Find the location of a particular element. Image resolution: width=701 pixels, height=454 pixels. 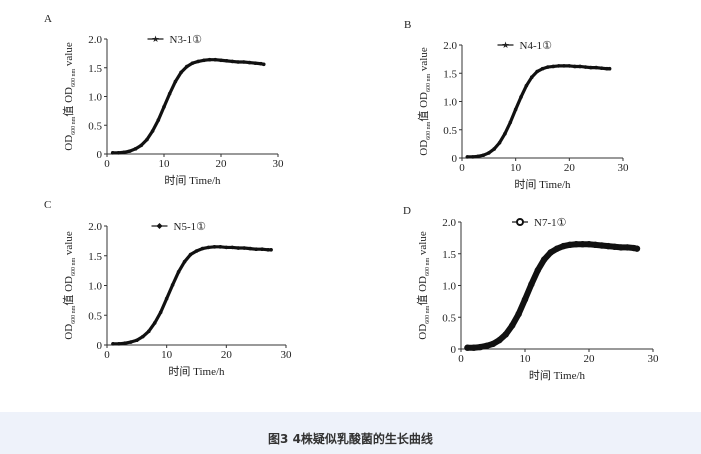

x-tick-label: 10 is located at coordinates (165, 164).